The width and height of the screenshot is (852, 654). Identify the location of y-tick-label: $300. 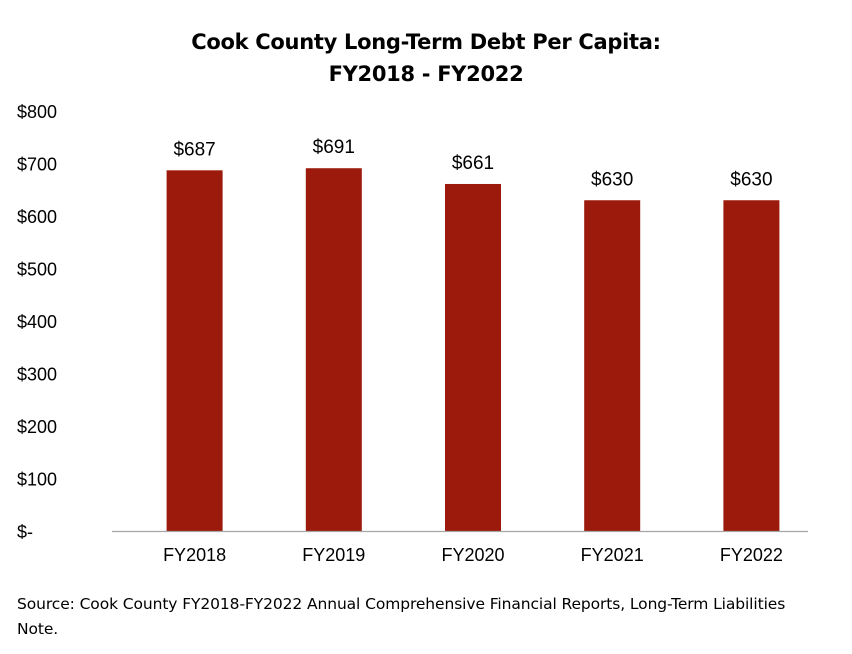
(37, 375).